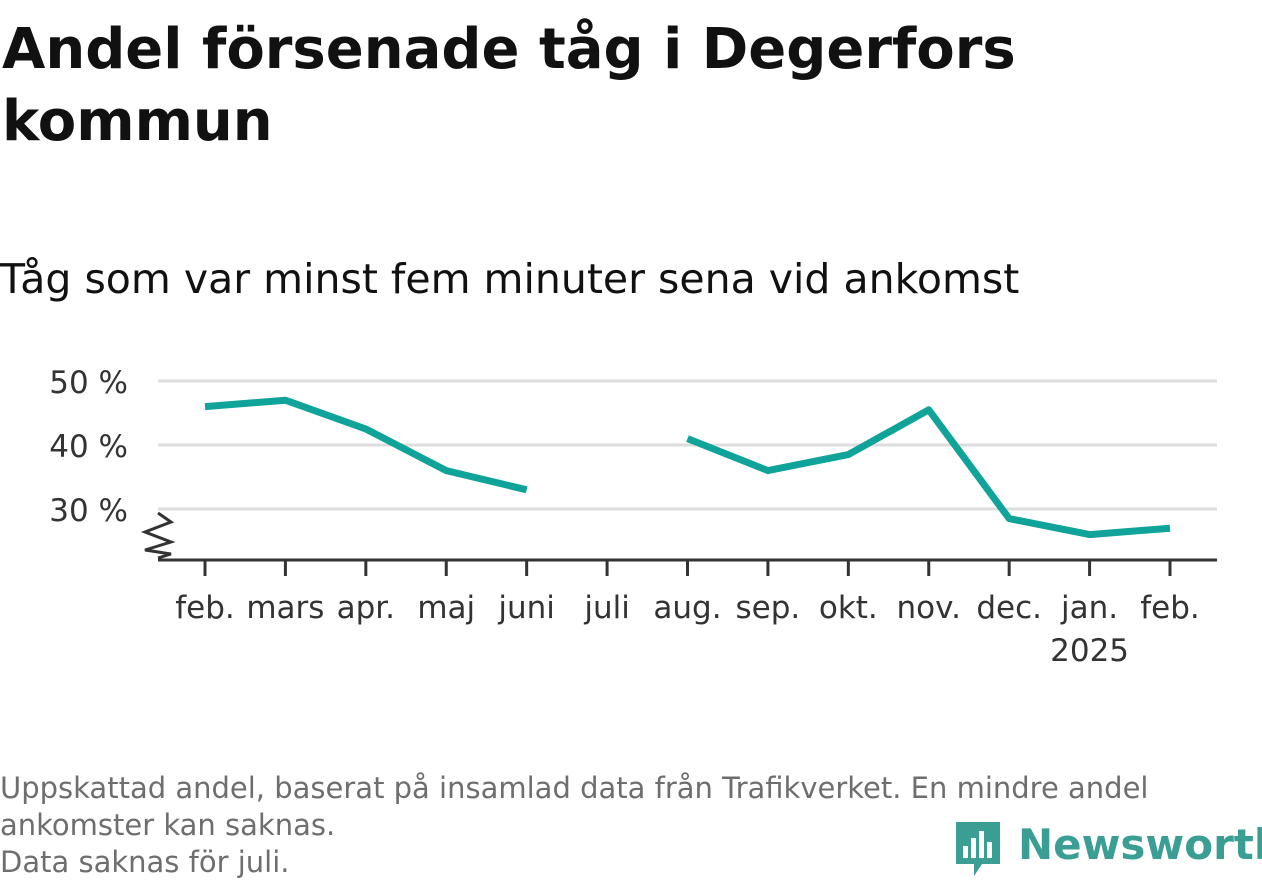 This screenshot has height=881, width=1262. Describe the element at coordinates (687, 608) in the screenshot. I see `x-tick-label: aug.` at that location.